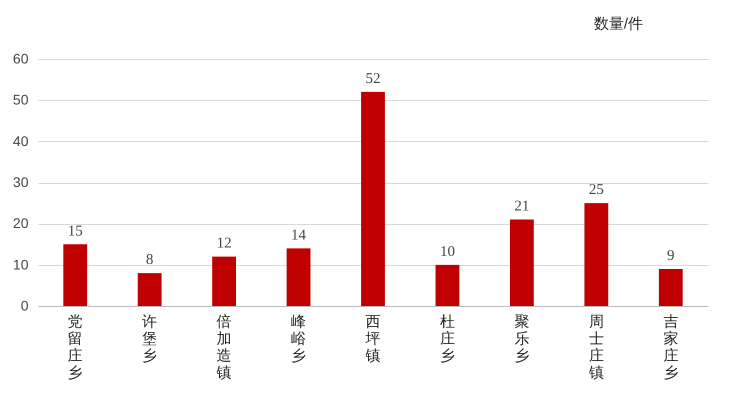 This screenshot has height=402, width=750. I want to click on data-label: 8, so click(150, 260).